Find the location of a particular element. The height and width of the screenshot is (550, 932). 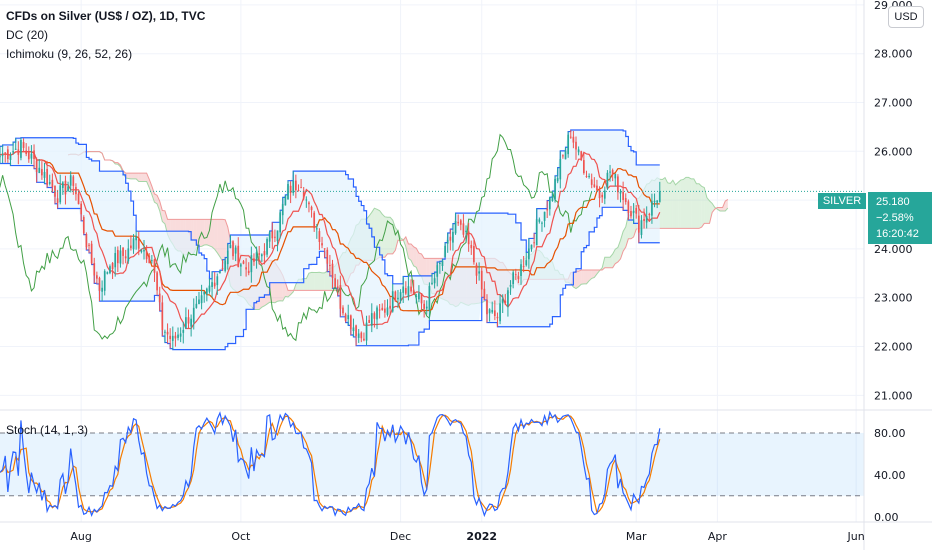

indicator-donchian-label: DC (20) is located at coordinates (27, 35).